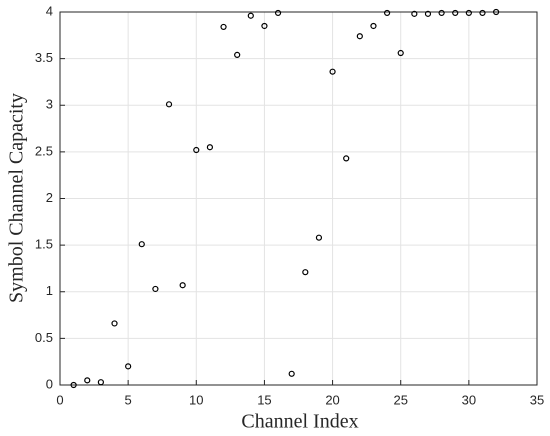 The image size is (550, 436). What do you see at coordinates (49, 290) in the screenshot?
I see `y-tick-label: 1` at bounding box center [49, 290].